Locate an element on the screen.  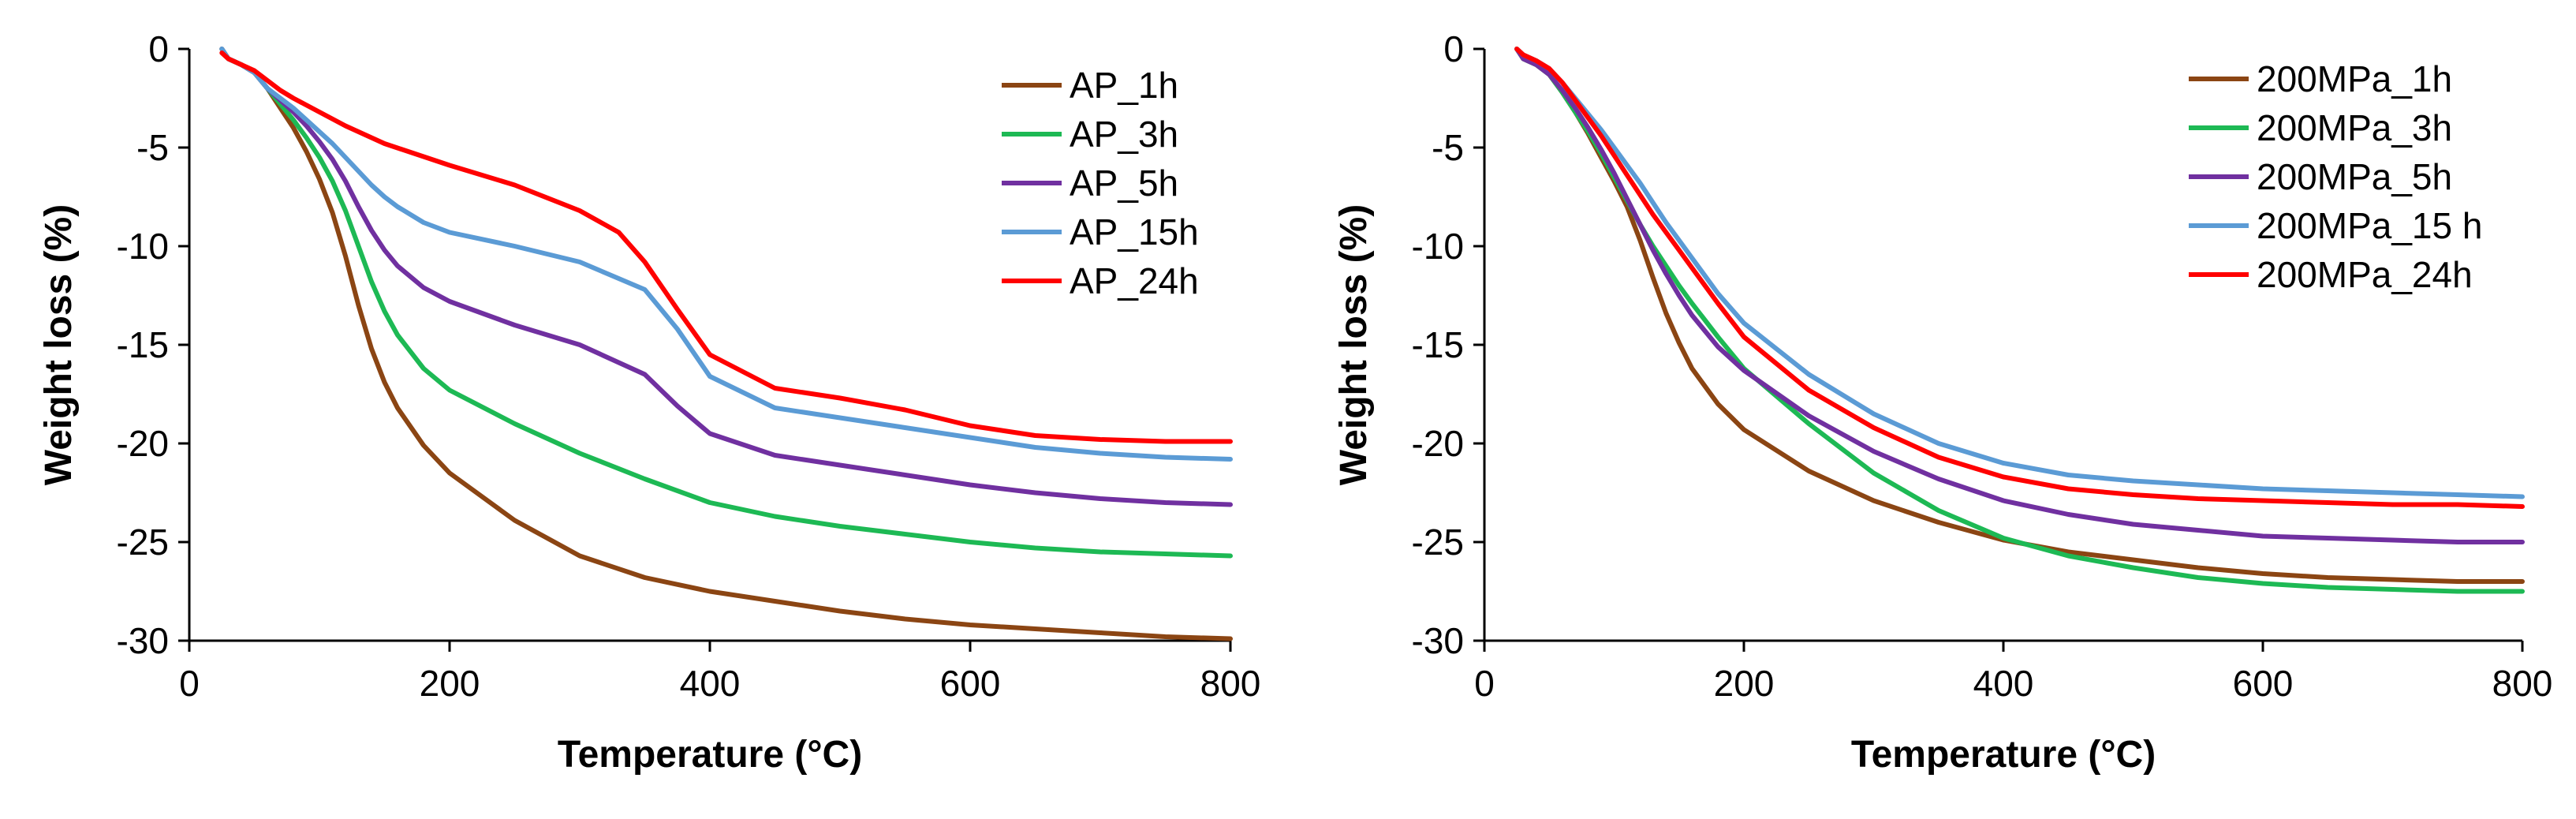
legend-label: 200MPa_24h is located at coordinates (2365, 274).